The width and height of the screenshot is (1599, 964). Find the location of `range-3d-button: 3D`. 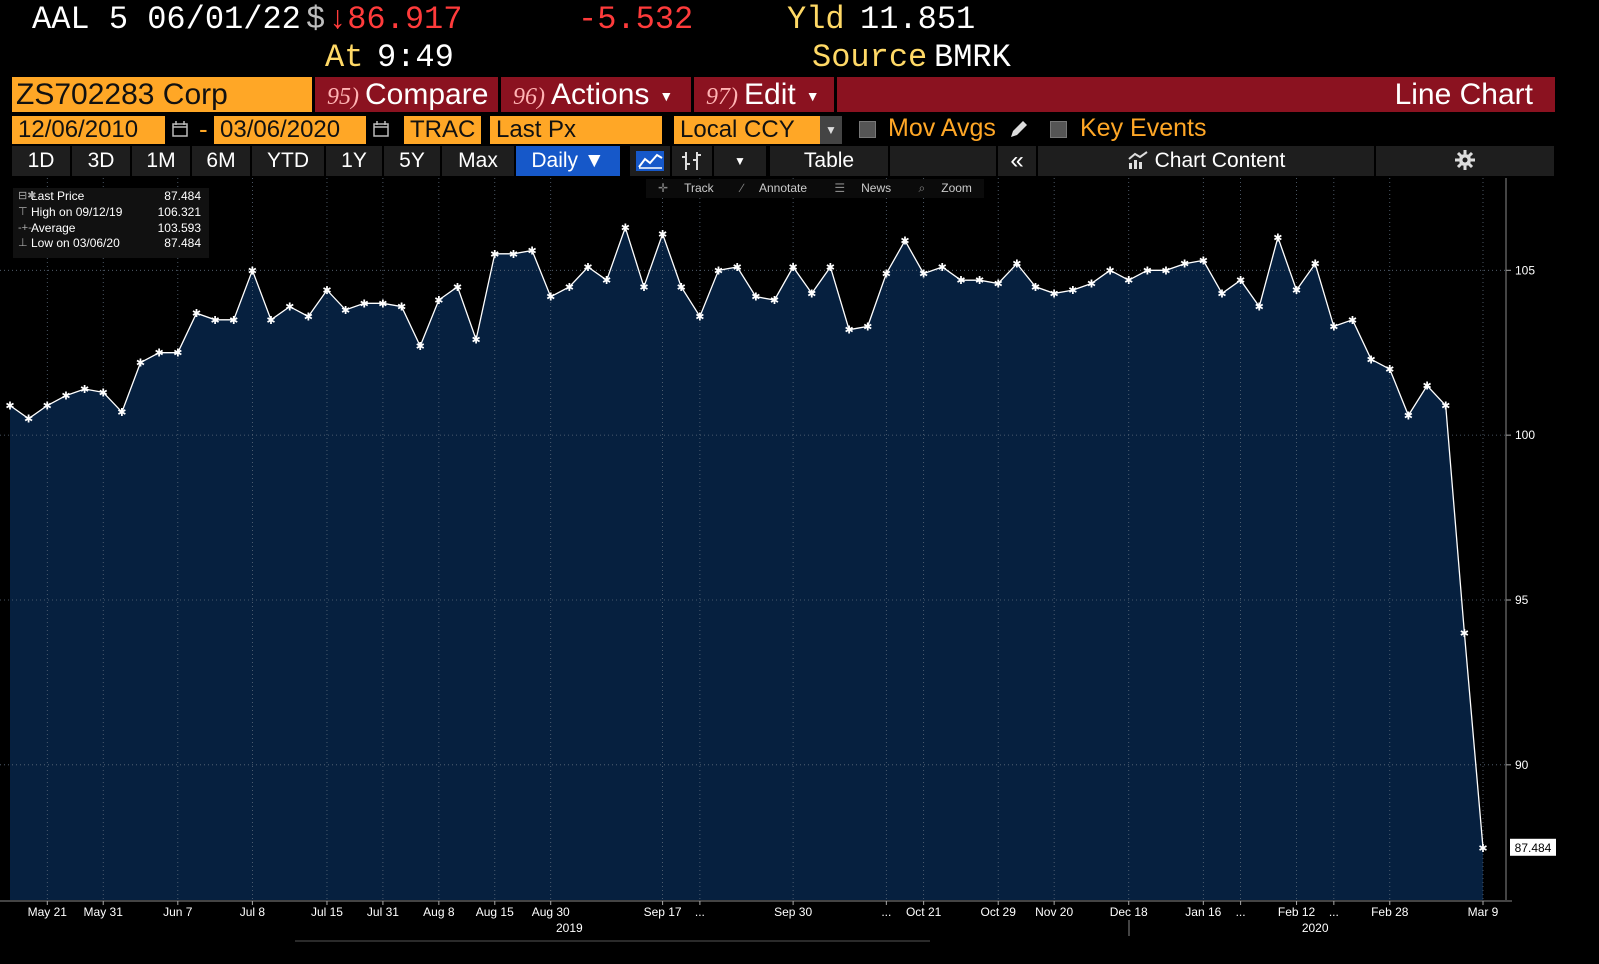

range-3d-button: 3D is located at coordinates (101, 161).